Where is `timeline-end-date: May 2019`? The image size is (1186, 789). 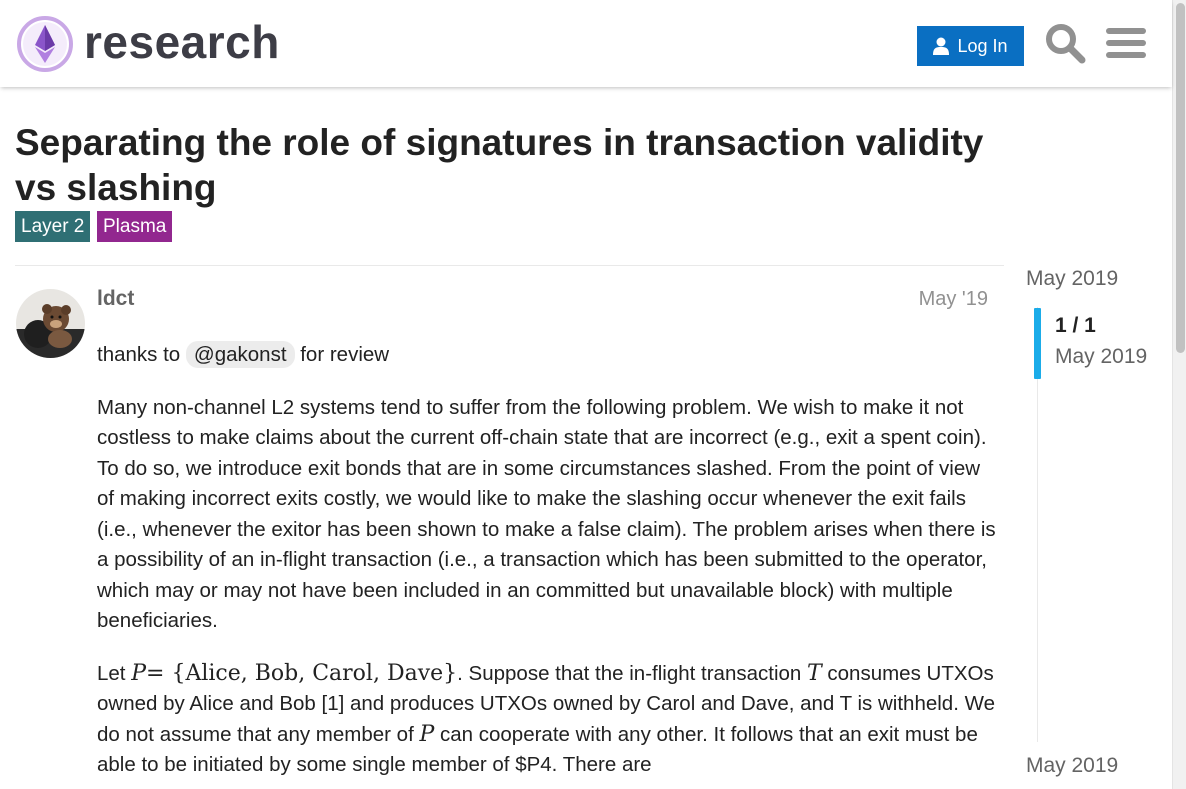
timeline-end-date: May 2019 is located at coordinates (1072, 765).